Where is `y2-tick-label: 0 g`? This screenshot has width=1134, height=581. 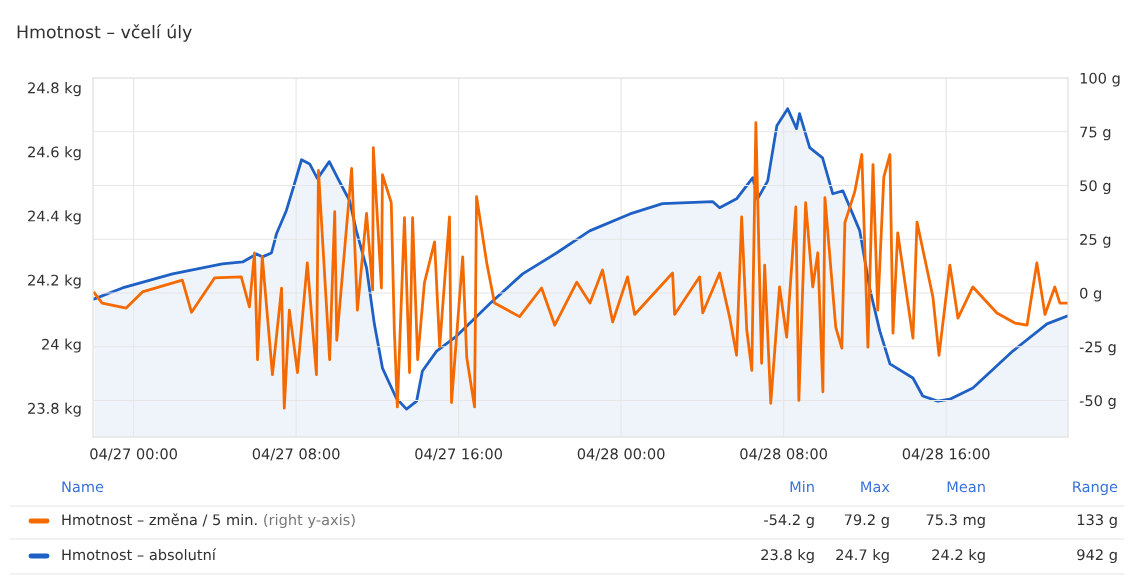
y2-tick-label: 0 g is located at coordinates (1090, 294).